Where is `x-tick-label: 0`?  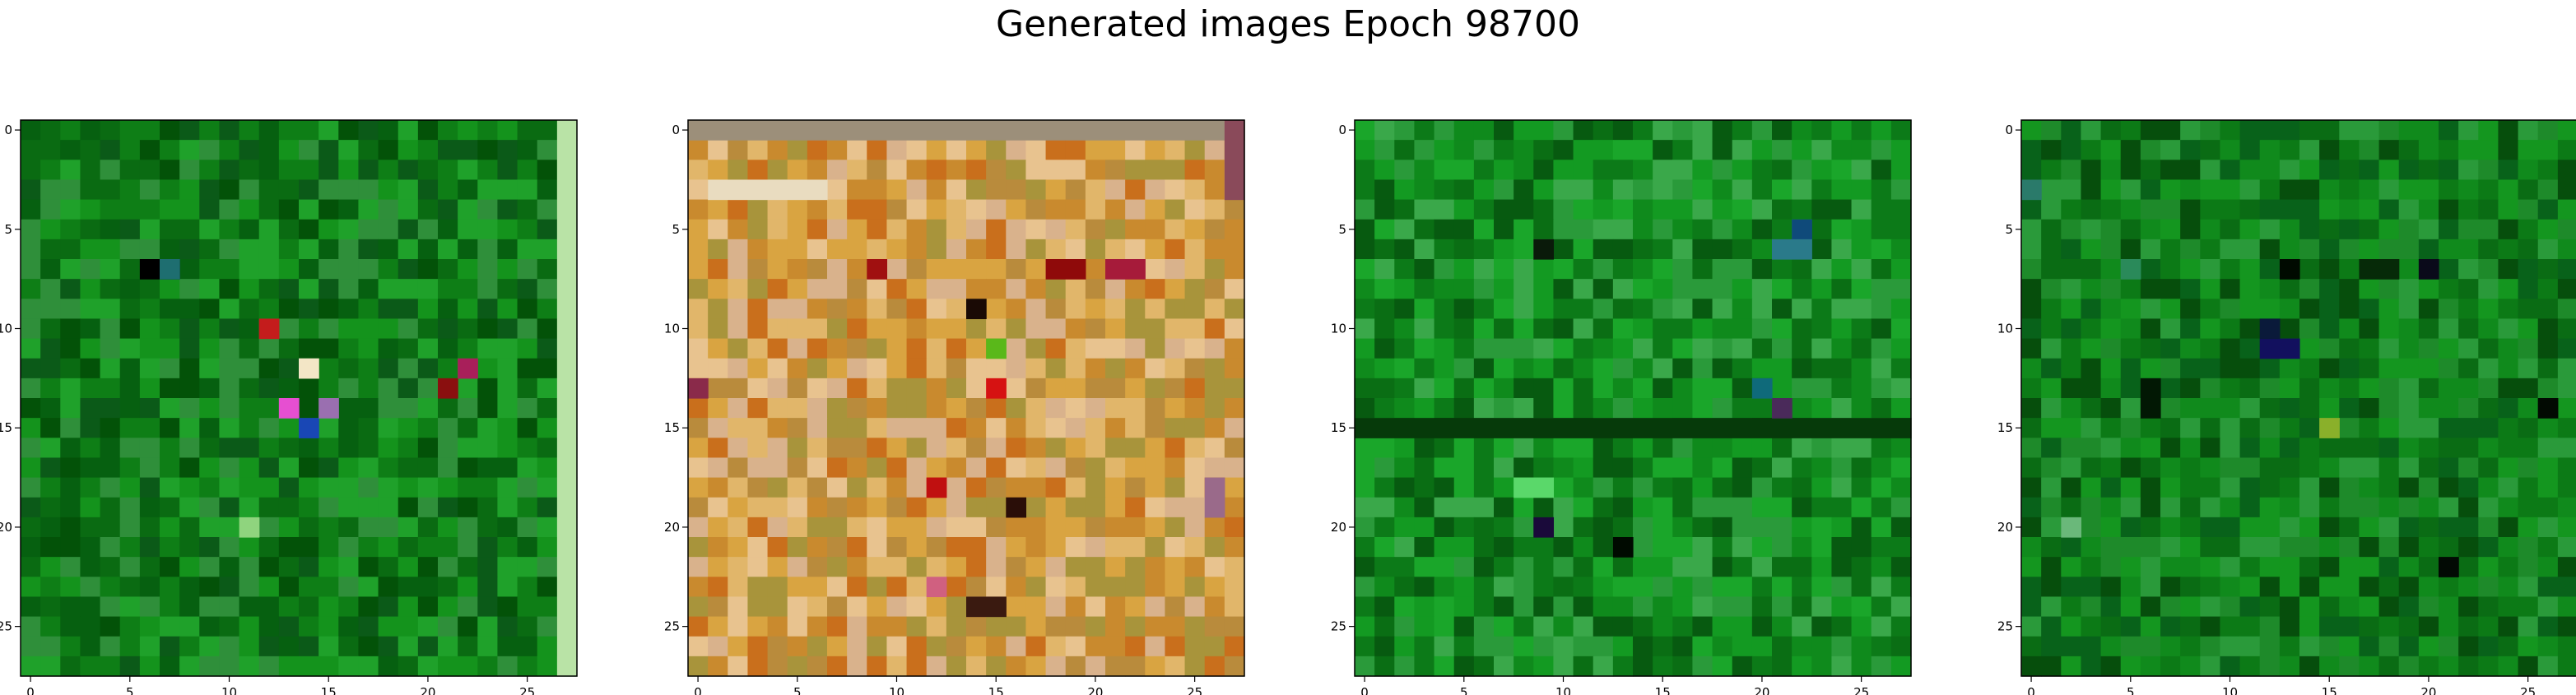 x-tick-label: 0 is located at coordinates (30, 690).